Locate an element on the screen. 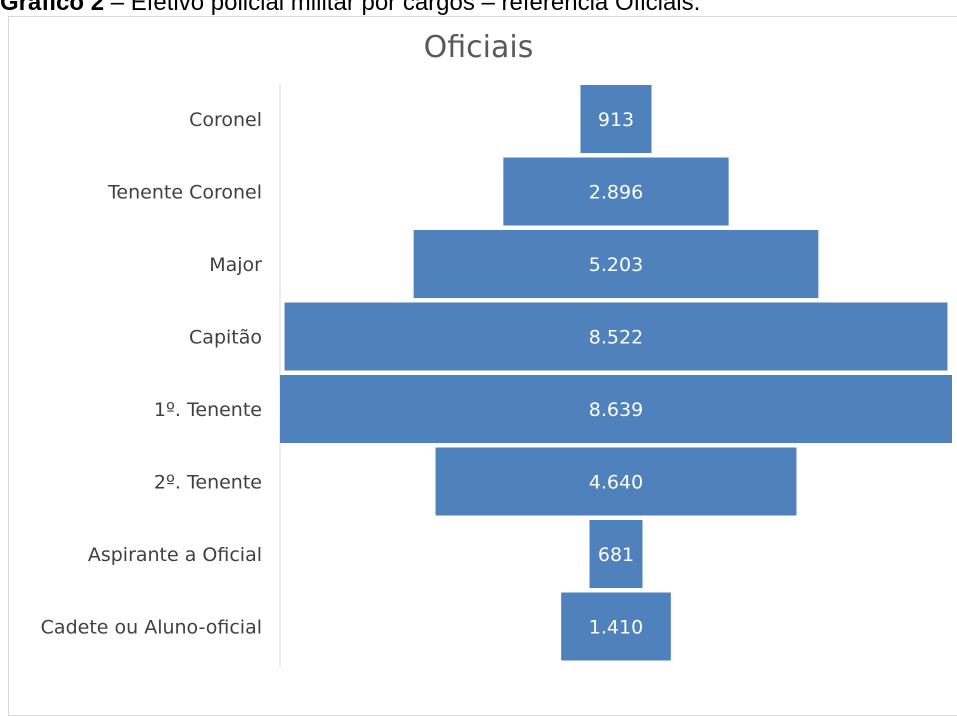 This screenshot has height=716, width=957. bar-value-label-2: 5.203 is located at coordinates (616, 265).